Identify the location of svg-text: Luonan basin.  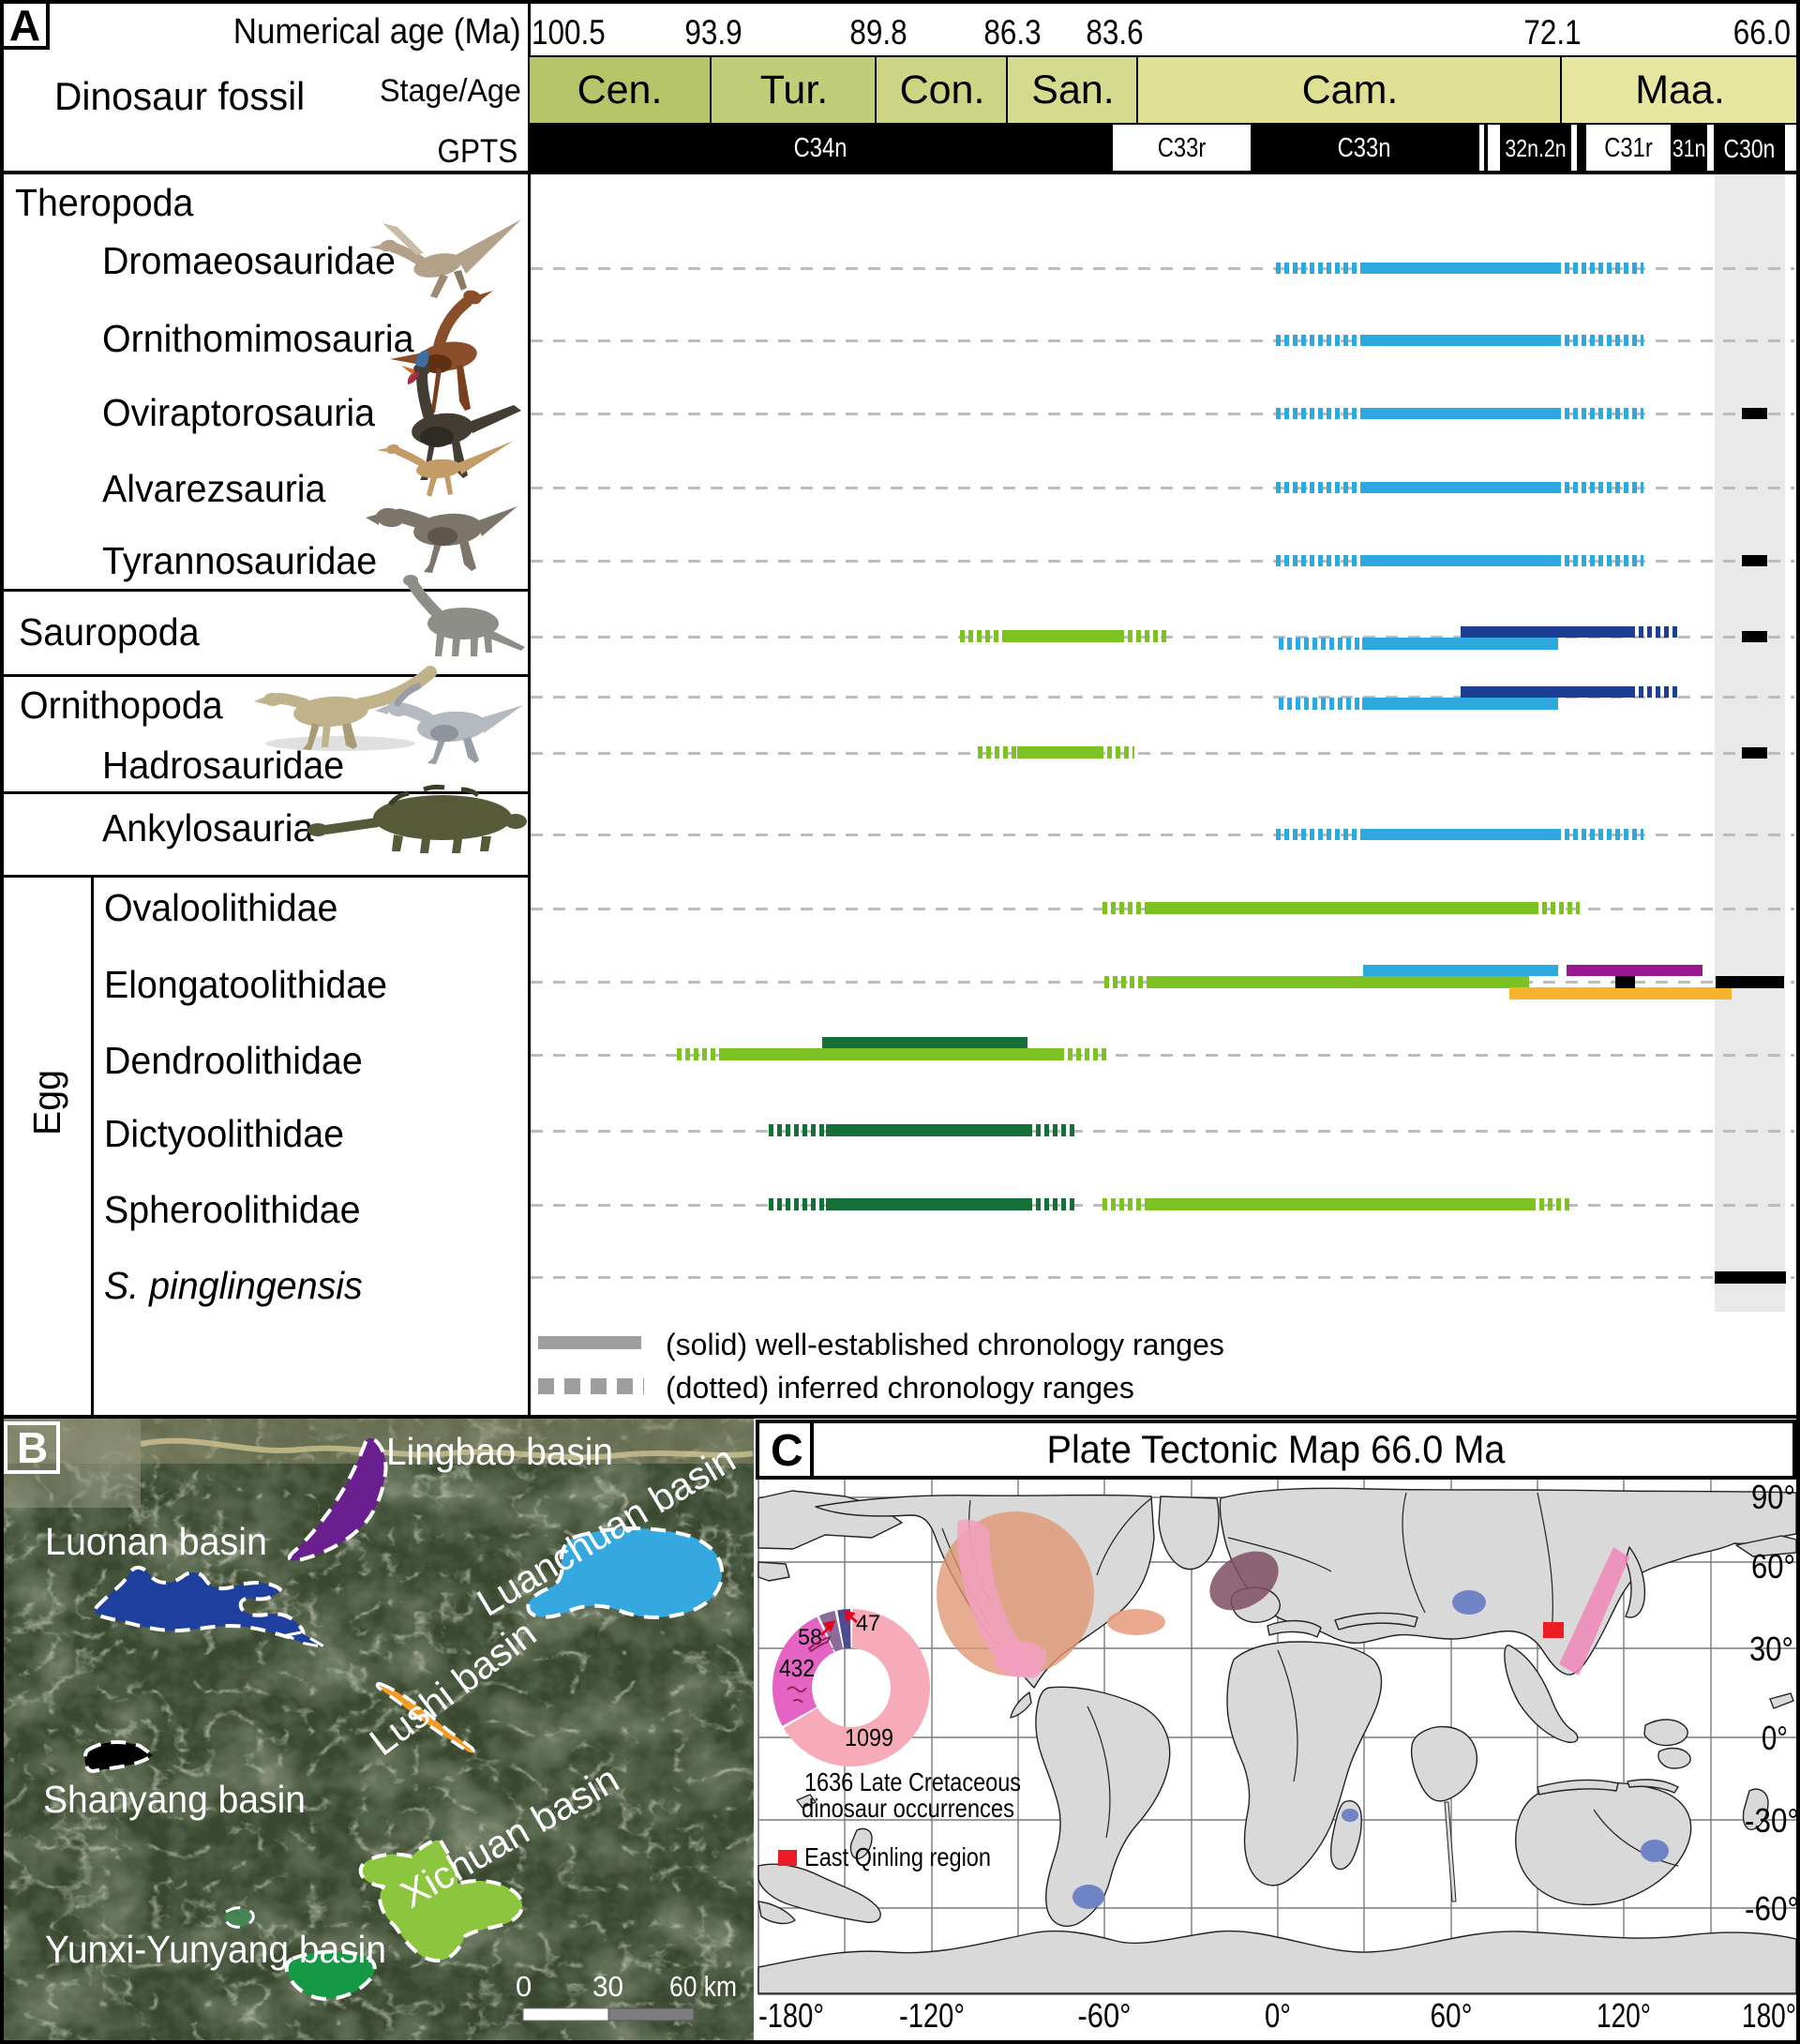
(156, 1542).